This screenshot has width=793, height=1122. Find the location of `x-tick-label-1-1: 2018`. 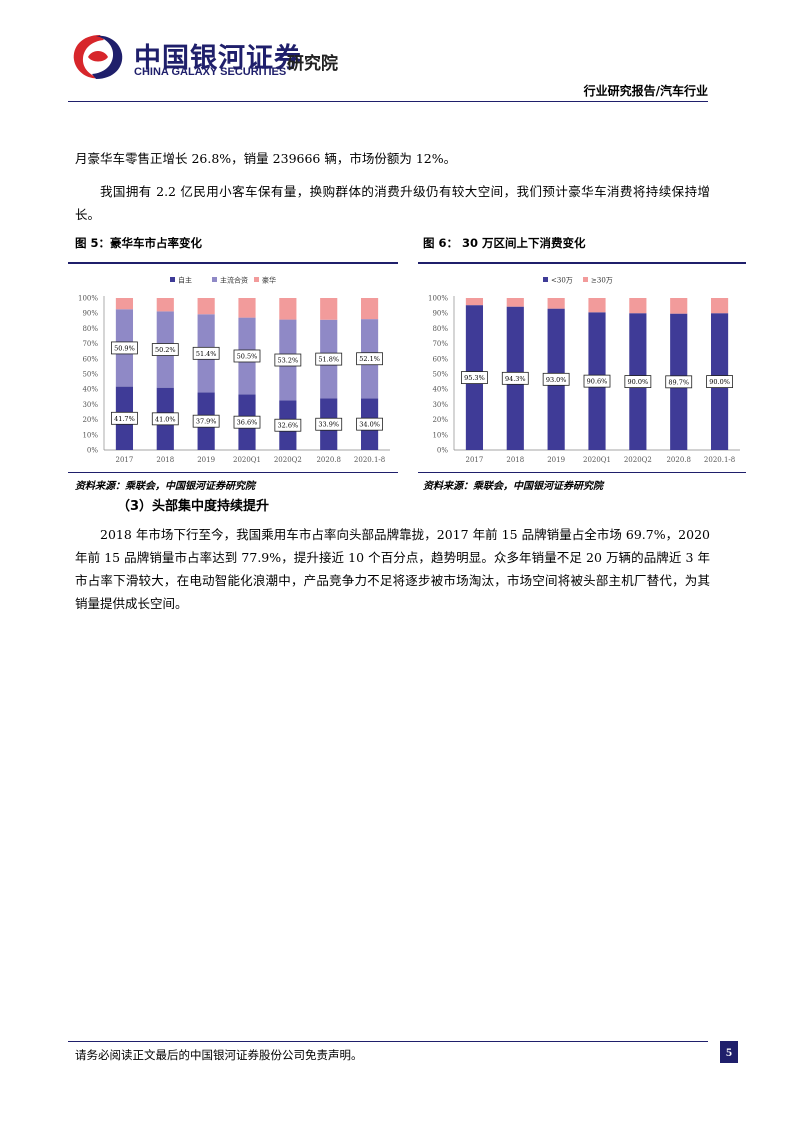

x-tick-label-1-1: 2018 is located at coordinates (165, 460).